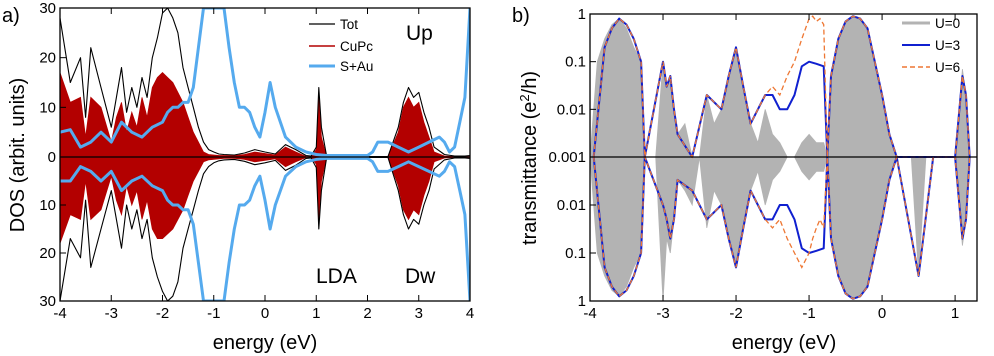 The height and width of the screenshot is (356, 994). I want to click on panel-b-ylabel-sup: 2, so click(524, 97).